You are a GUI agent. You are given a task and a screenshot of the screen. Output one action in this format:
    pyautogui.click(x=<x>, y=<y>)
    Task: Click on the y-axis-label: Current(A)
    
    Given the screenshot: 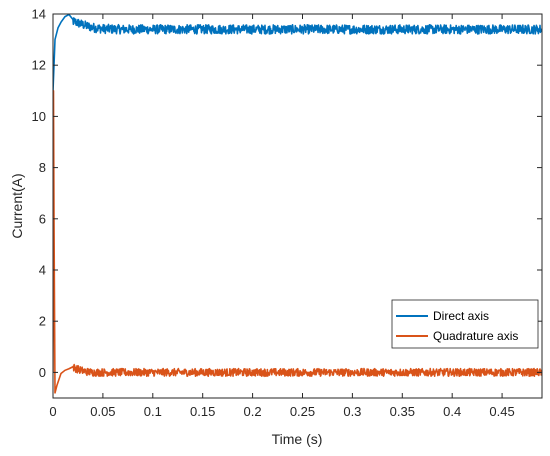 What is the action you would take?
    pyautogui.click(x=17, y=205)
    